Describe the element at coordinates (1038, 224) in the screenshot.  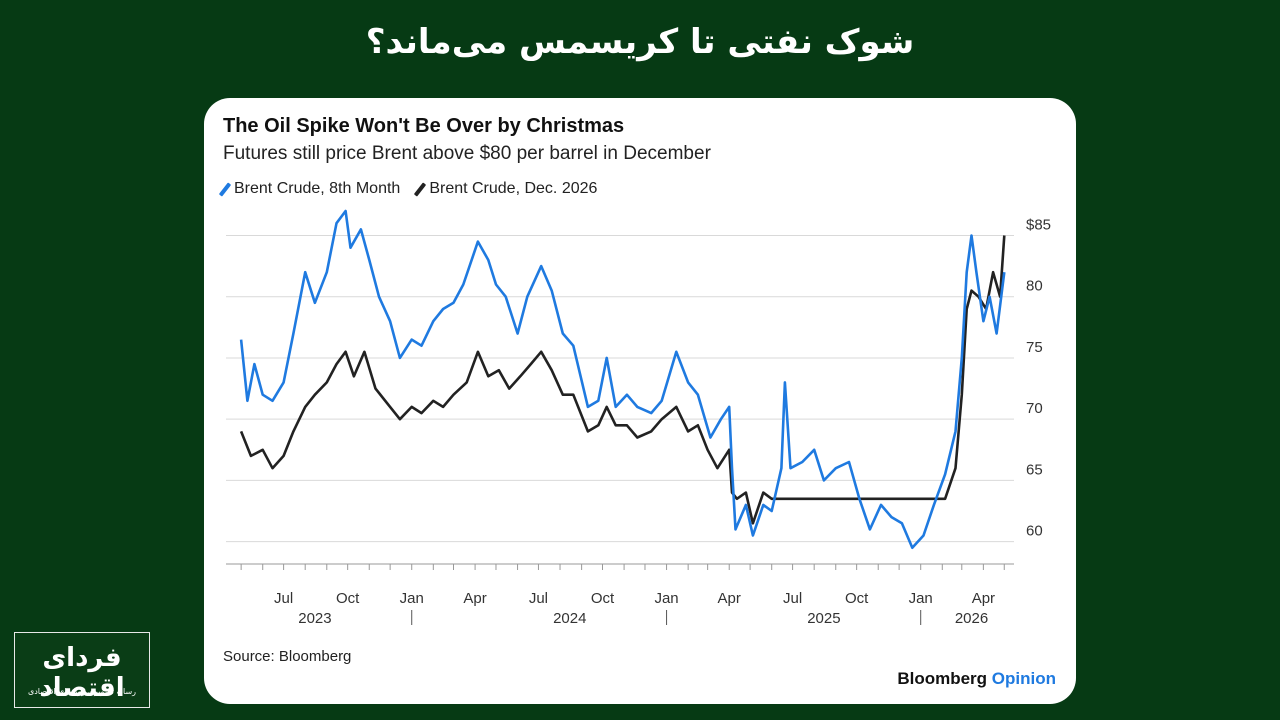
I see `y-tick-label: $85` at that location.